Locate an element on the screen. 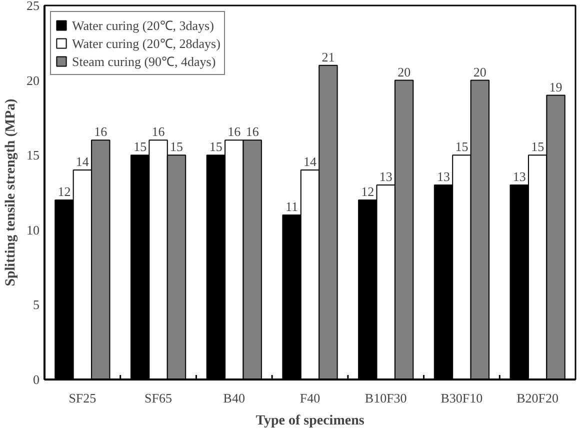  x-tick-label: SF65 is located at coordinates (158, 398).